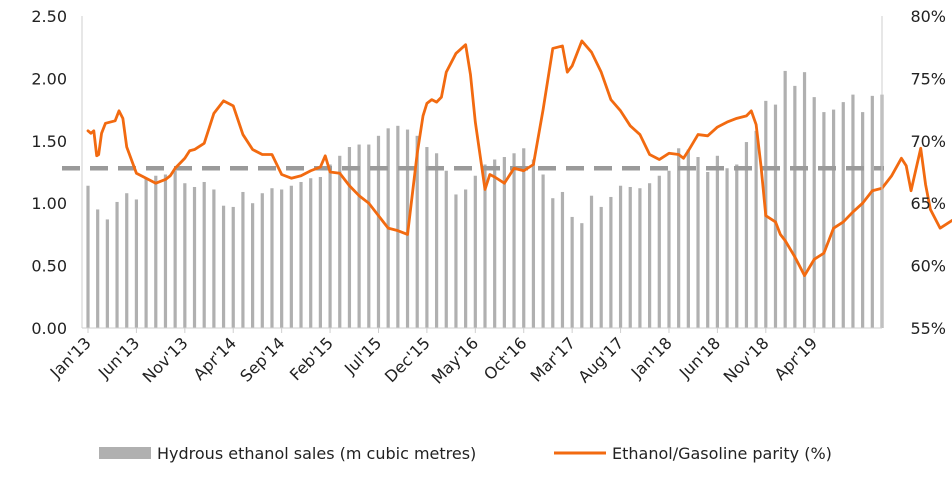  What do you see at coordinates (49, 78) in the screenshot?
I see `left-tick-label: 2.00` at bounding box center [49, 78].